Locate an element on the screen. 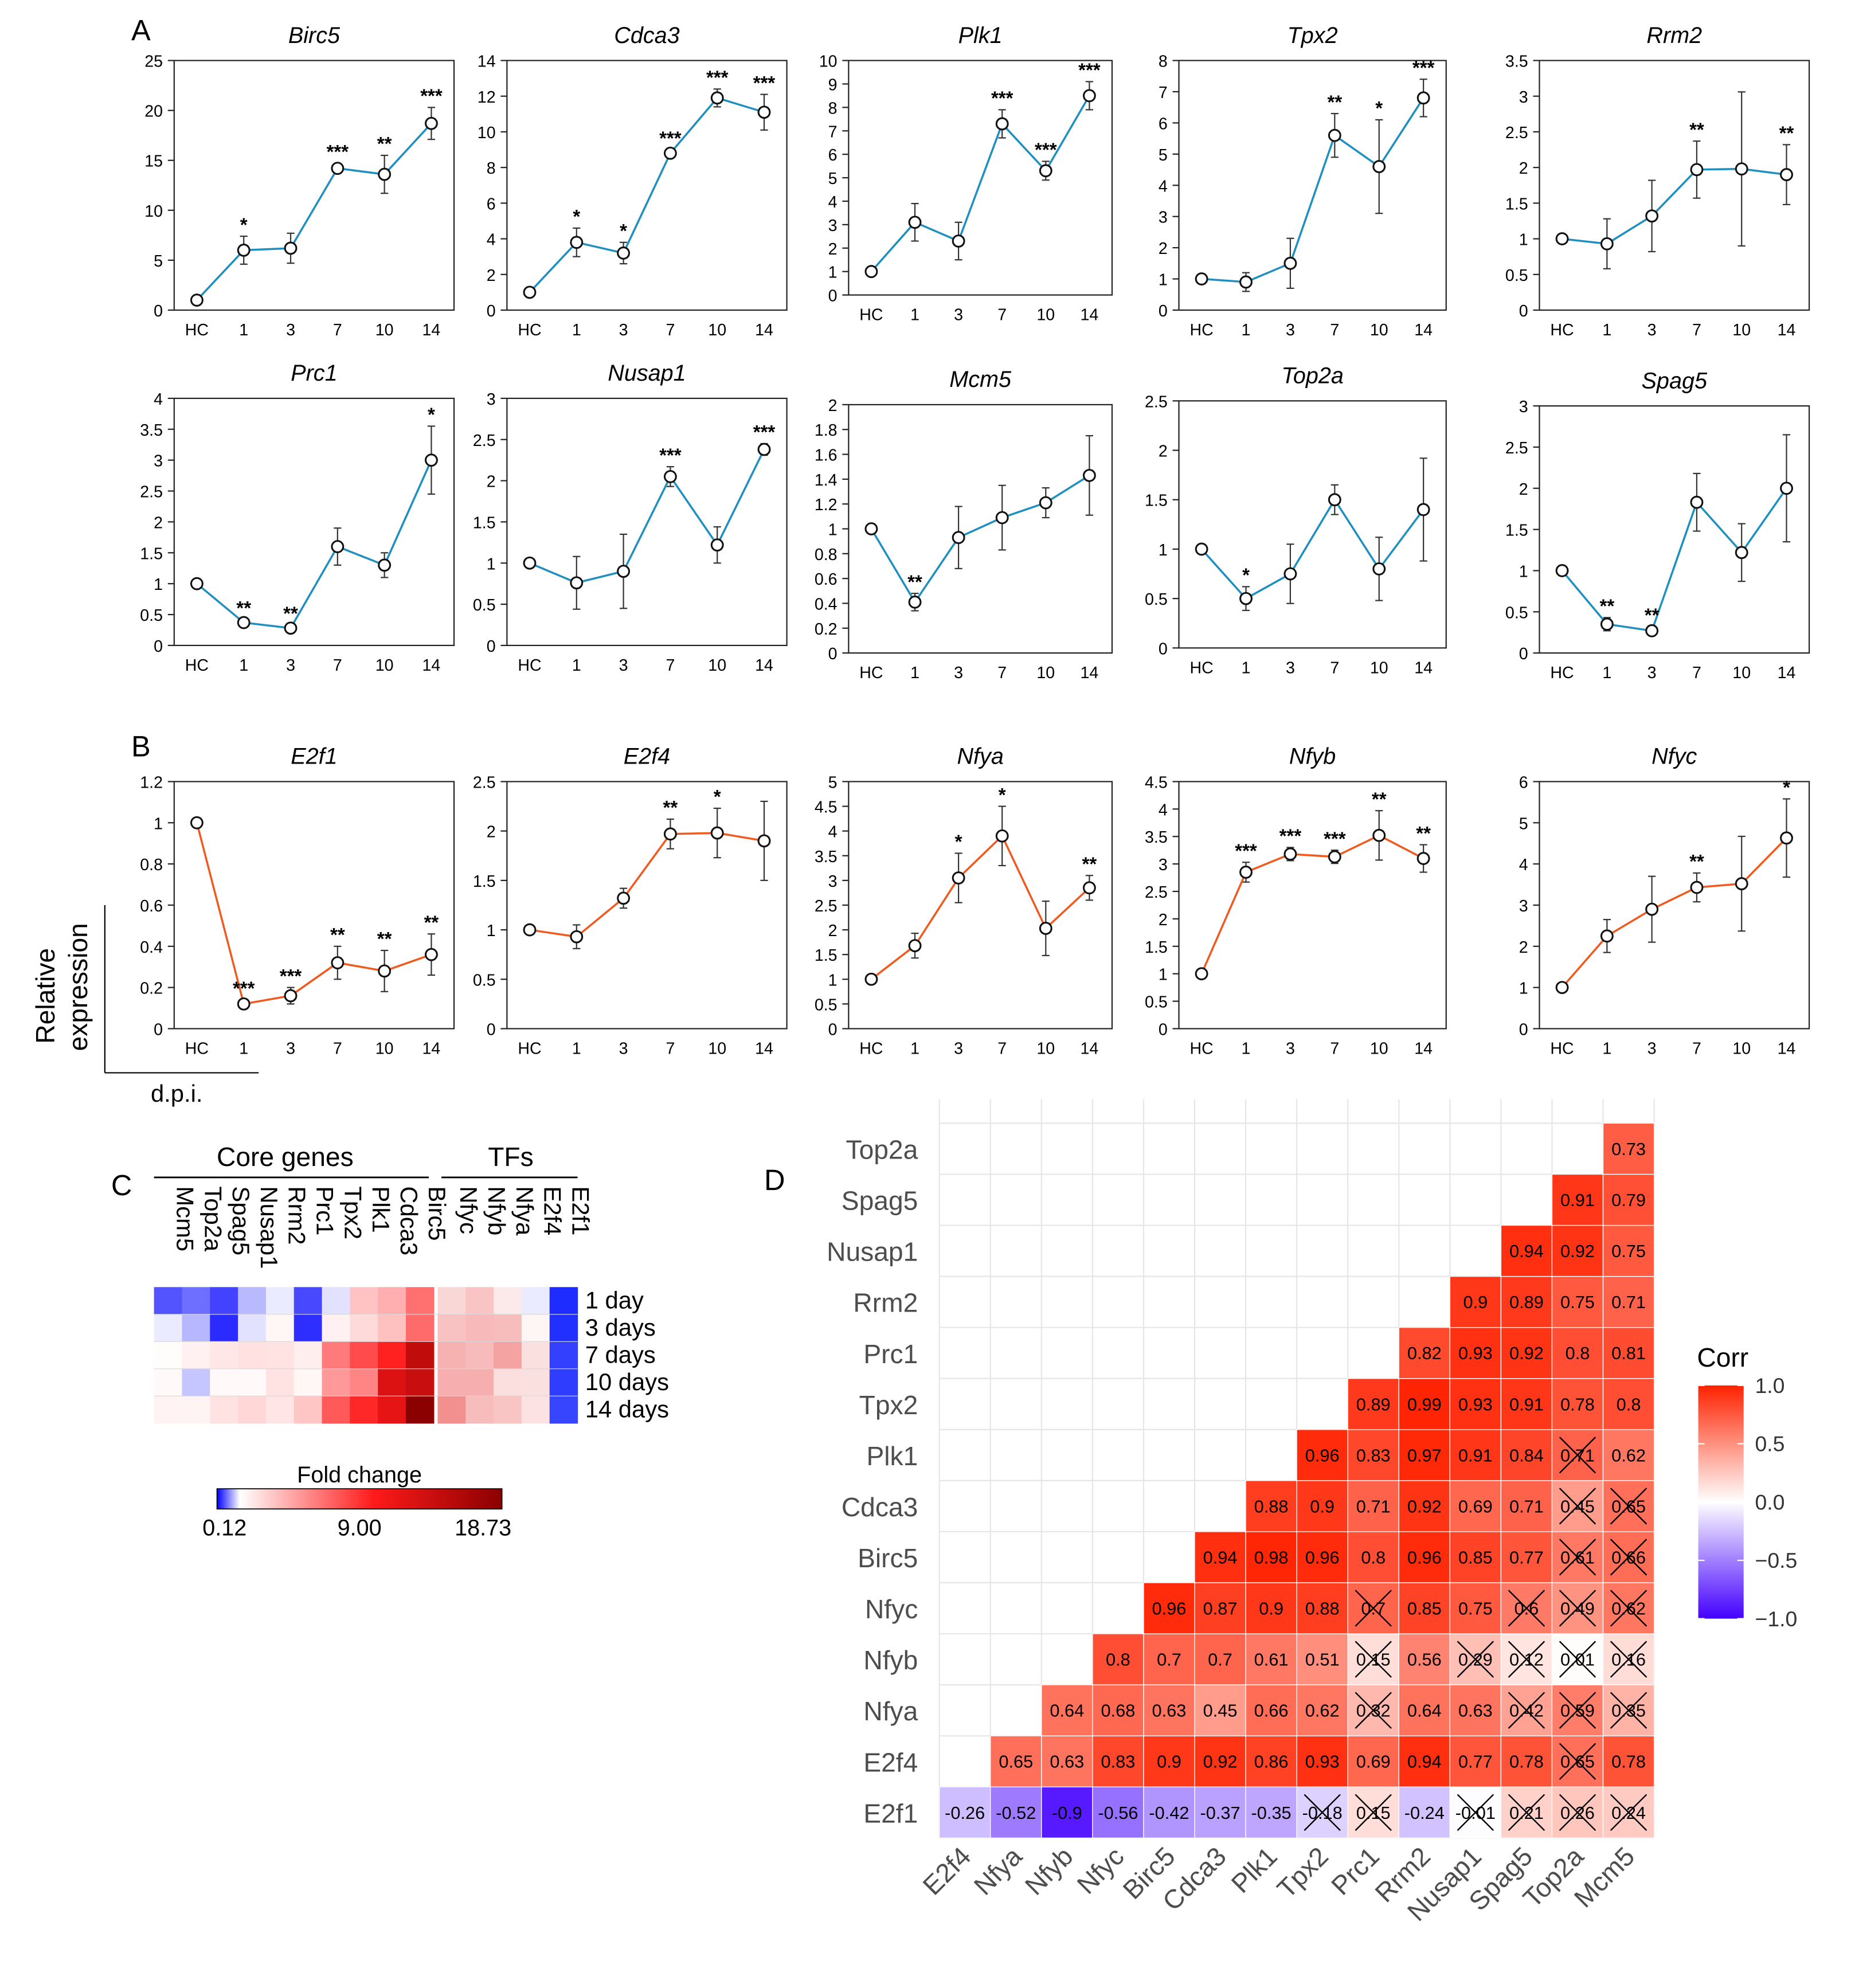  x-tick-label: 14 is located at coordinates (1424, 668).